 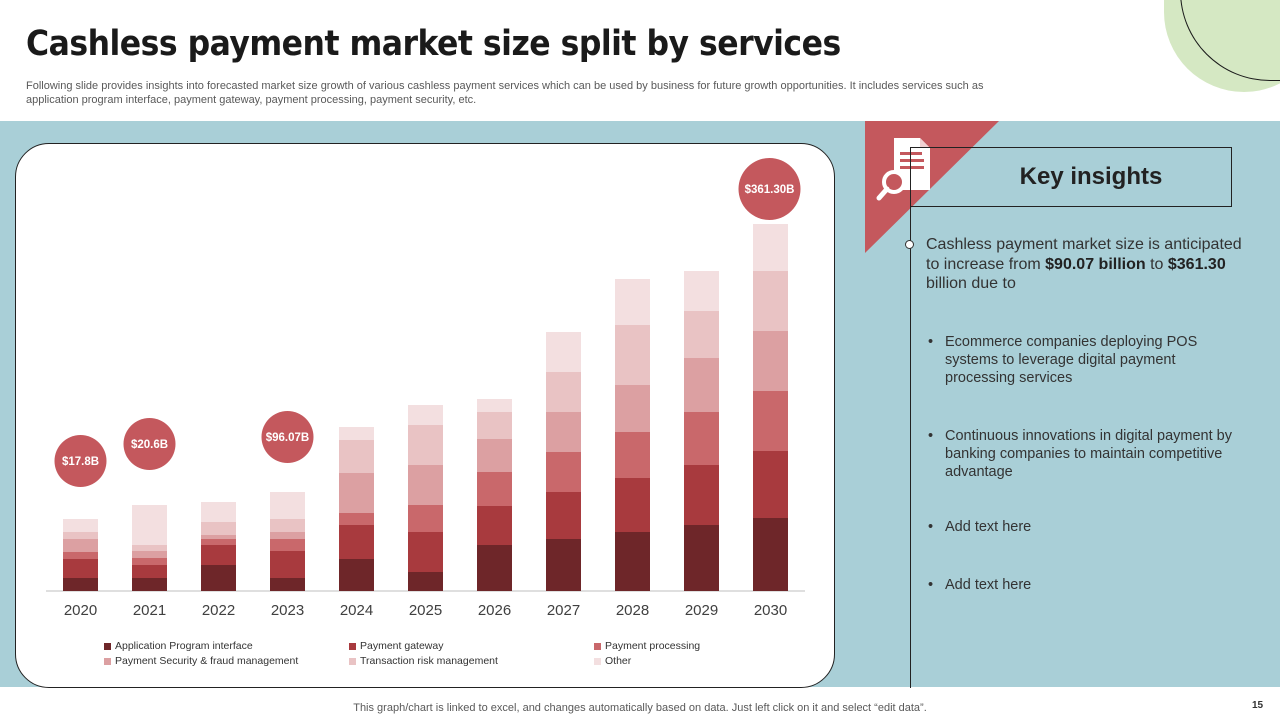 I want to click on bar-2020-other, so click(x=80, y=525).